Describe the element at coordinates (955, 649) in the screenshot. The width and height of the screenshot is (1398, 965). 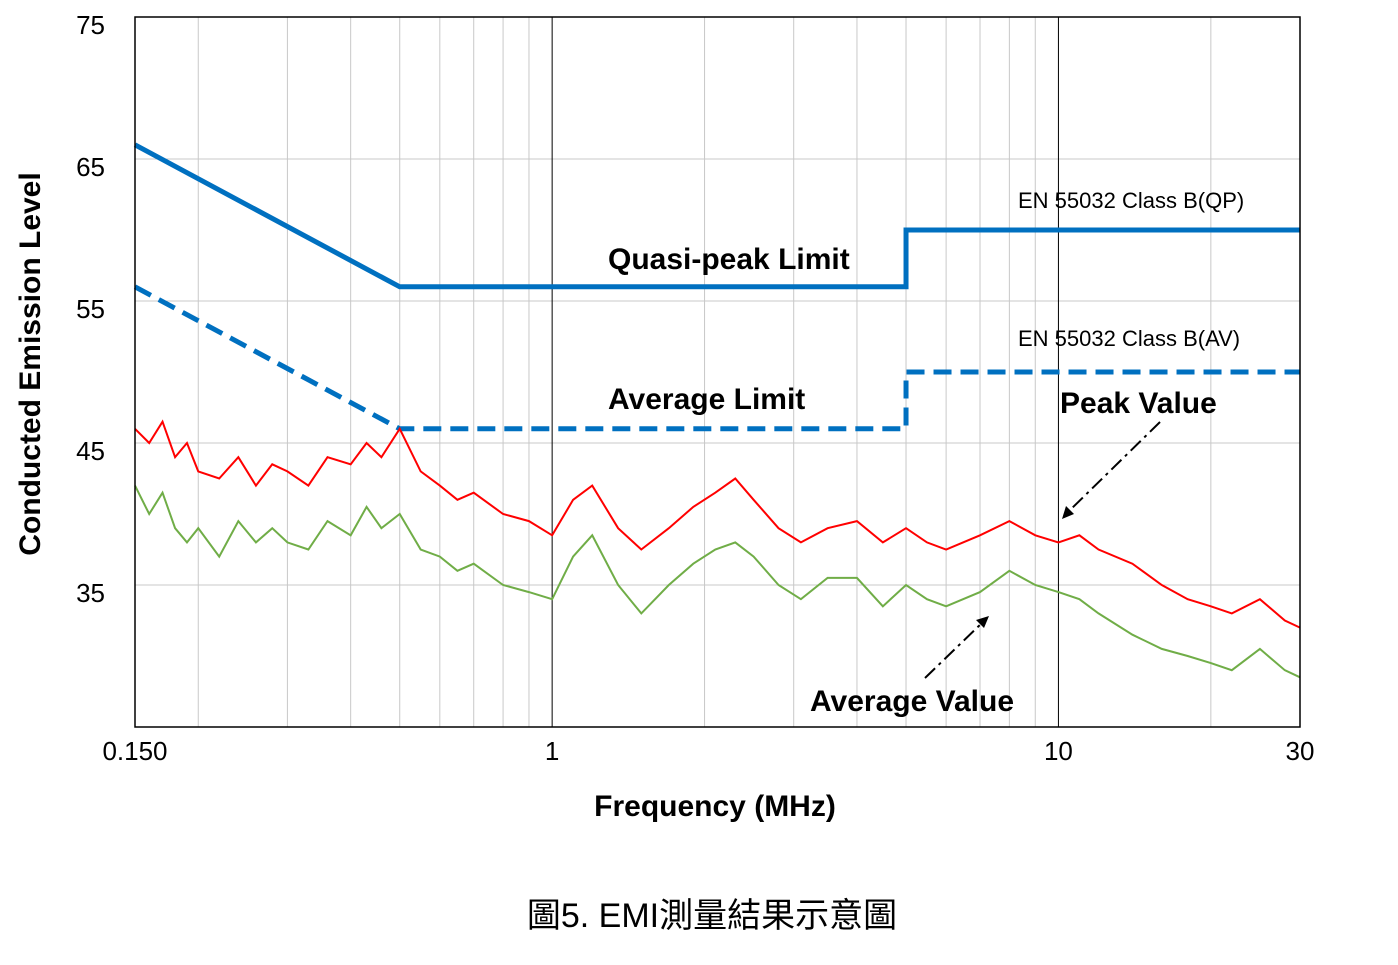
I see `avg-arrow` at that location.